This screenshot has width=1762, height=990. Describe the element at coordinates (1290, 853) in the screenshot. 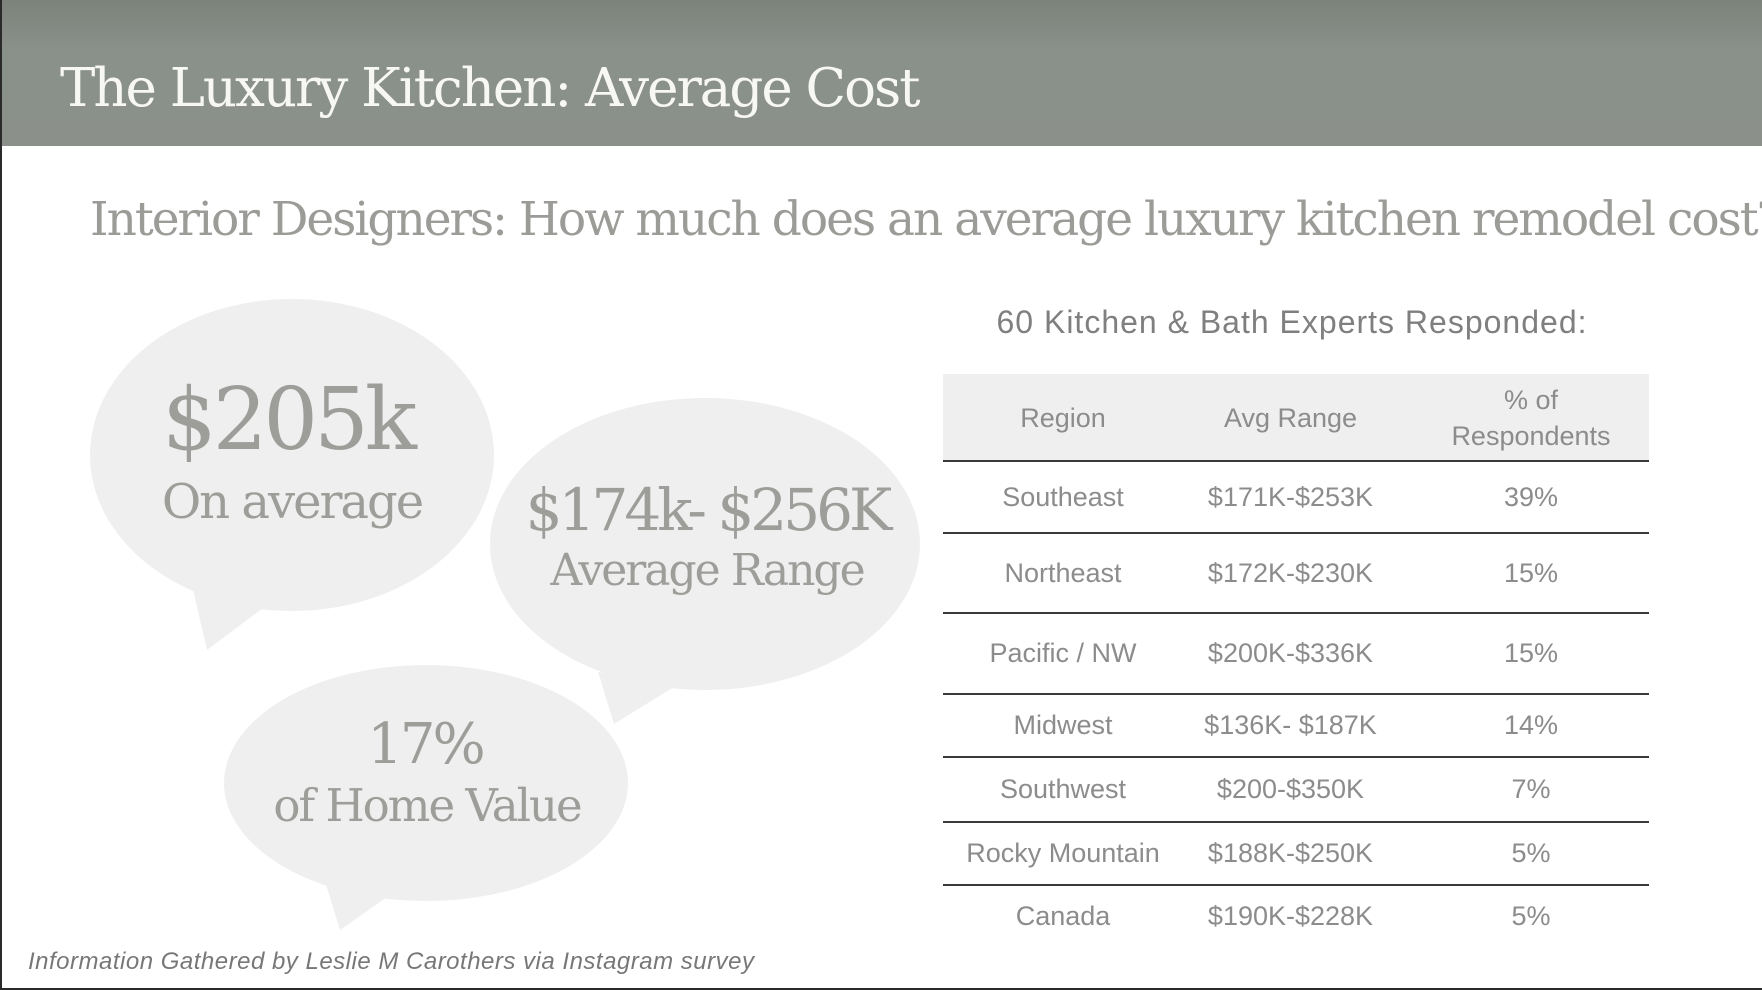

I see `avg-range-cell: $188K-$250K` at that location.